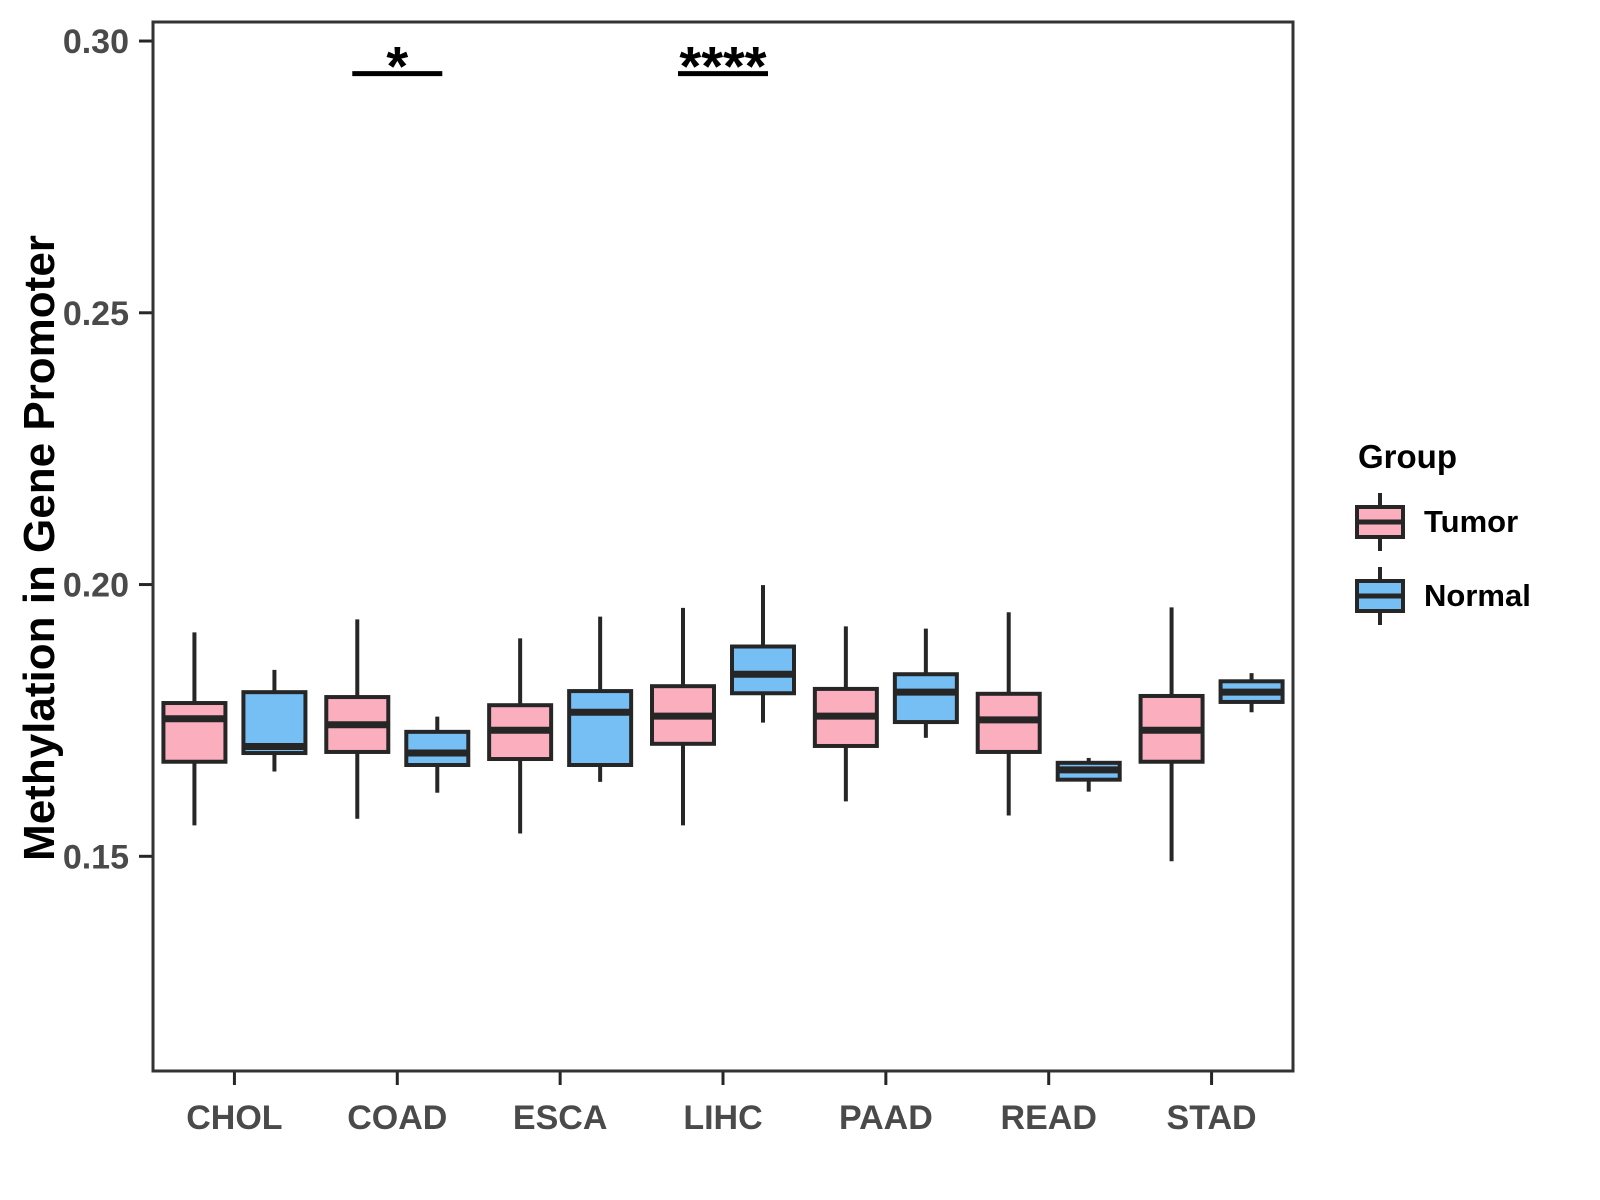 This screenshot has width=1600, height=1200. I want to click on significance-stars-coad: *, so click(397, 66).